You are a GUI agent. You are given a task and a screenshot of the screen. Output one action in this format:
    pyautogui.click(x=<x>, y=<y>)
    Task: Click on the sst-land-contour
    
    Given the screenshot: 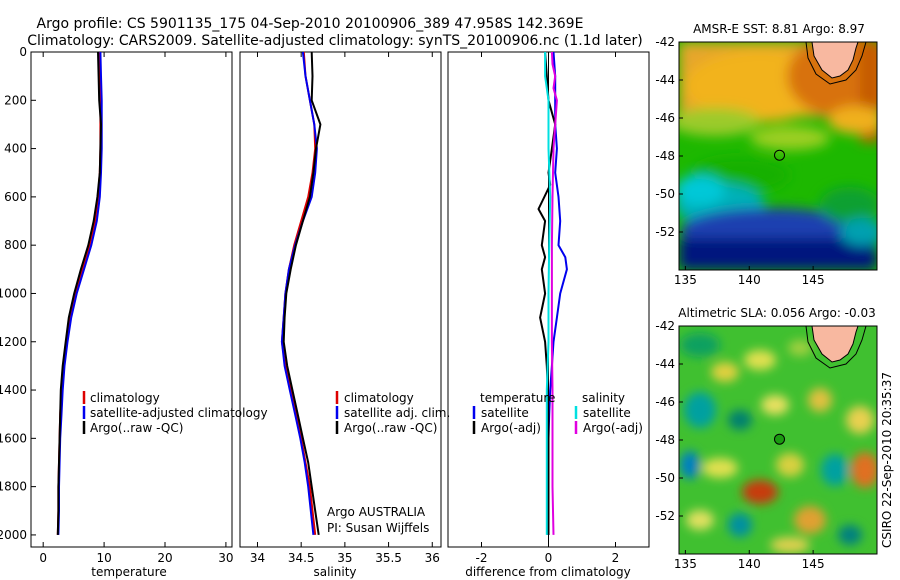 What is the action you would take?
    pyautogui.click(x=836, y=63)
    